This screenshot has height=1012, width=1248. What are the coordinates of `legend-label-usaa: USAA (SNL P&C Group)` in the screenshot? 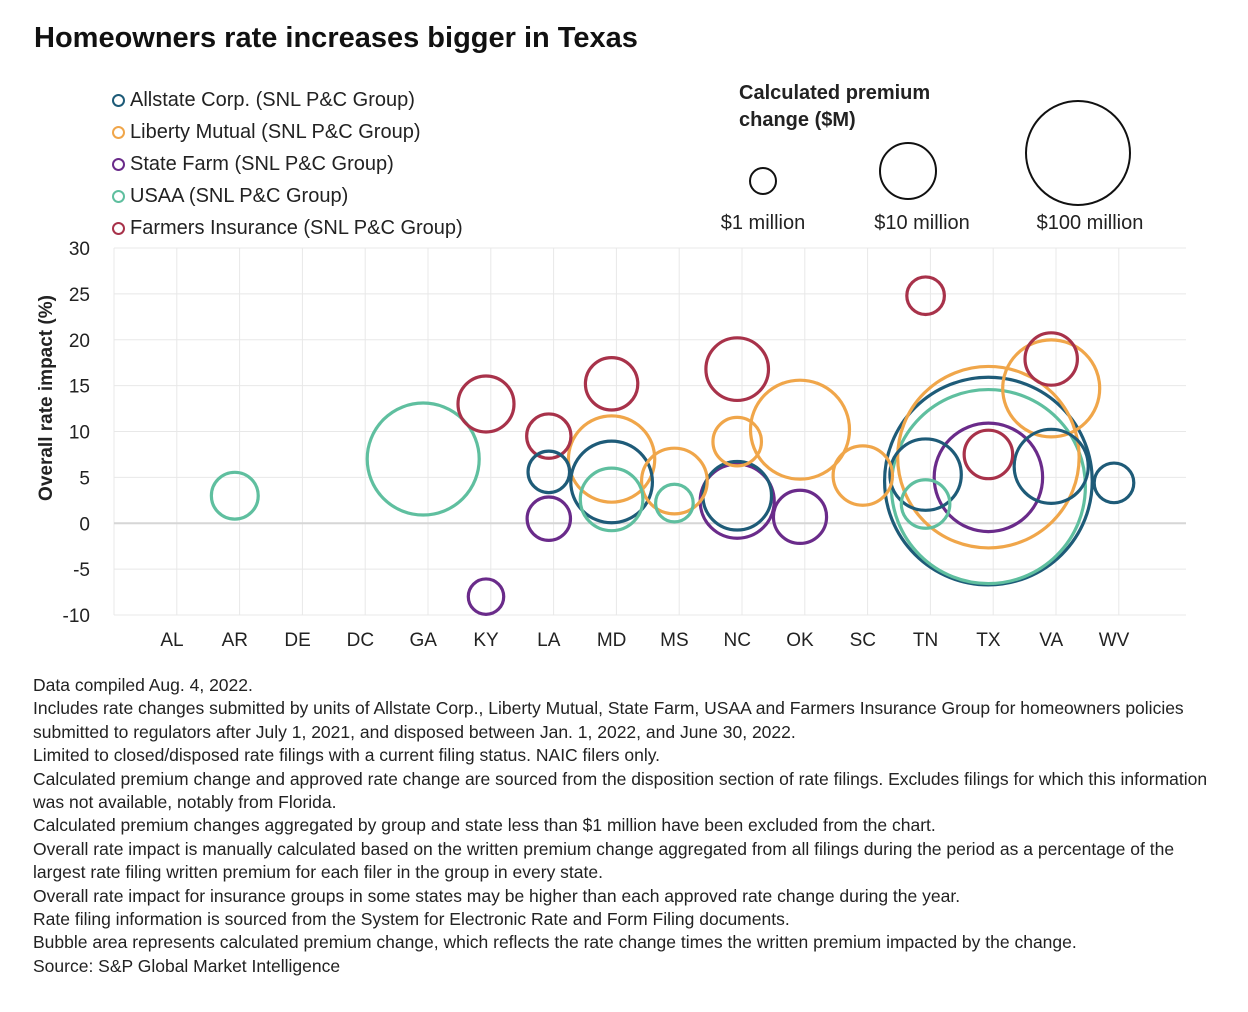 It's located at (239, 195).